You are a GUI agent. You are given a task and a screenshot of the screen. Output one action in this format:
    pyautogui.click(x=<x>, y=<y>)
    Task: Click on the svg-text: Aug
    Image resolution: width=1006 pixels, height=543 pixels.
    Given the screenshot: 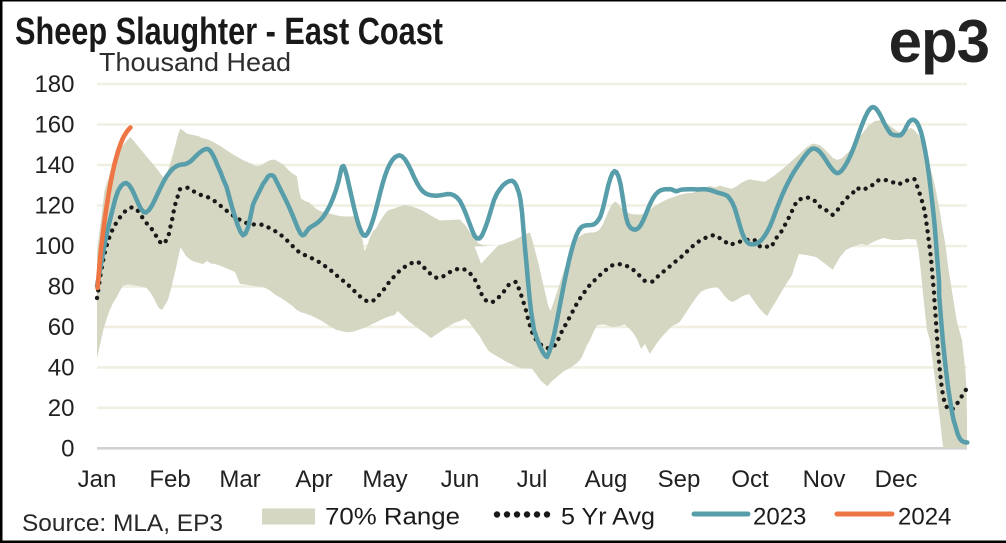 What is the action you would take?
    pyautogui.click(x=606, y=479)
    